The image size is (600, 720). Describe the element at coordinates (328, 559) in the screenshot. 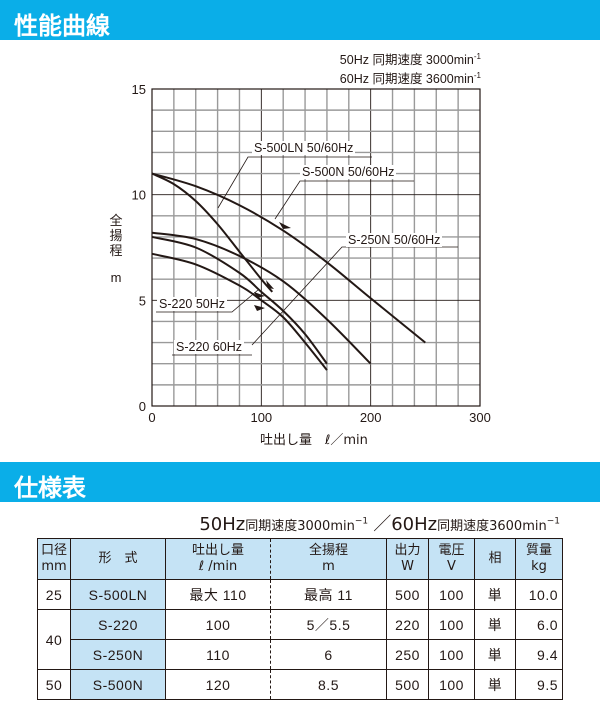

I see `col-head: 全揚程 m` at that location.